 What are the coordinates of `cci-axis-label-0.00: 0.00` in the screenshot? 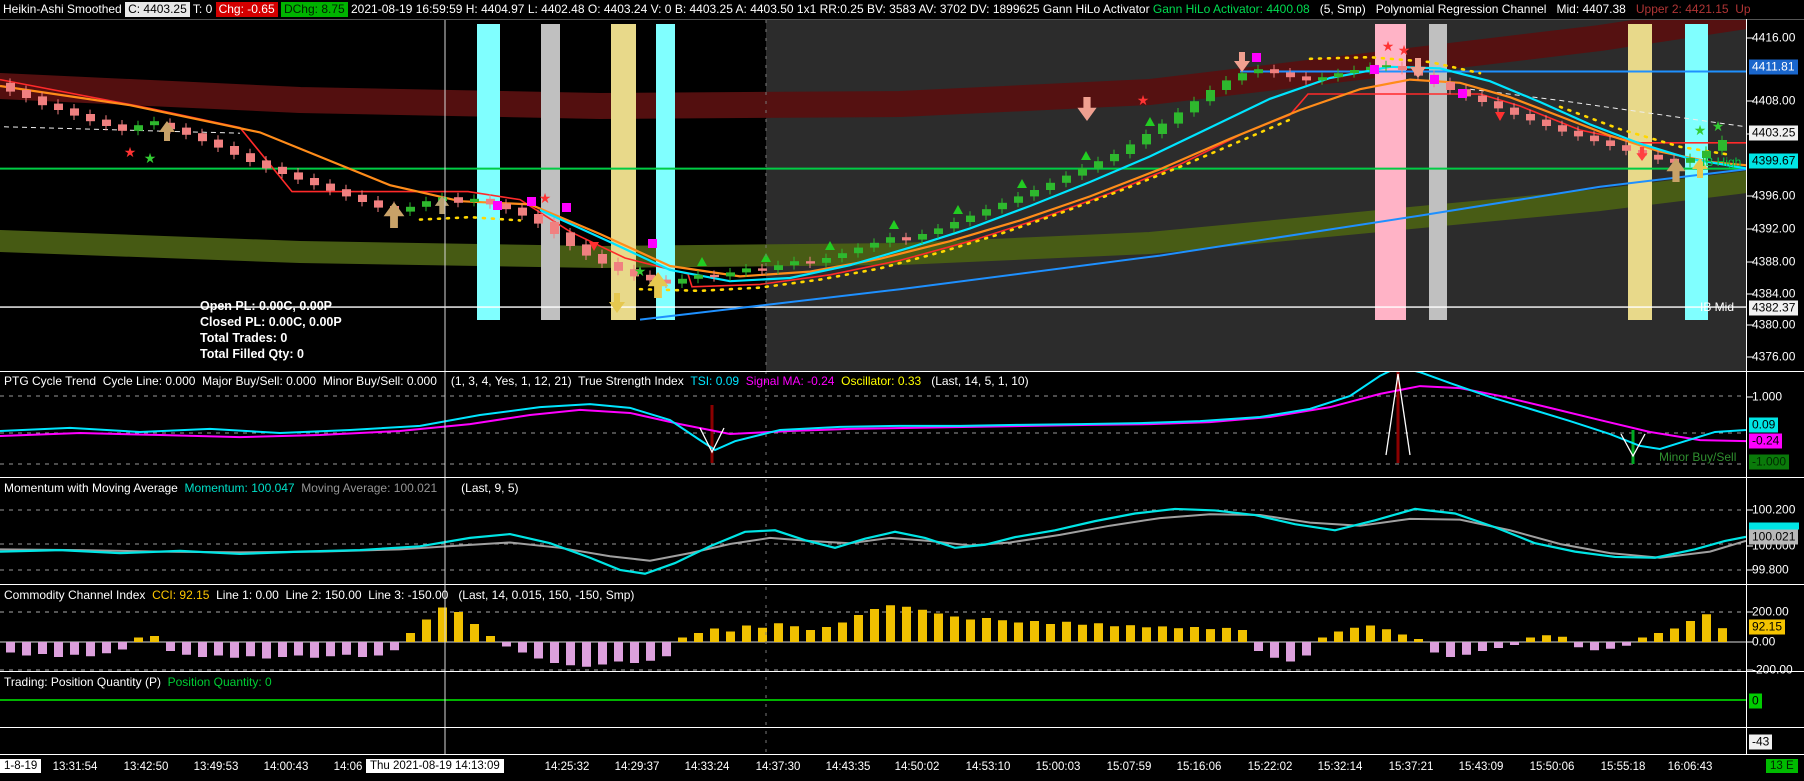 It's located at (1764, 641).